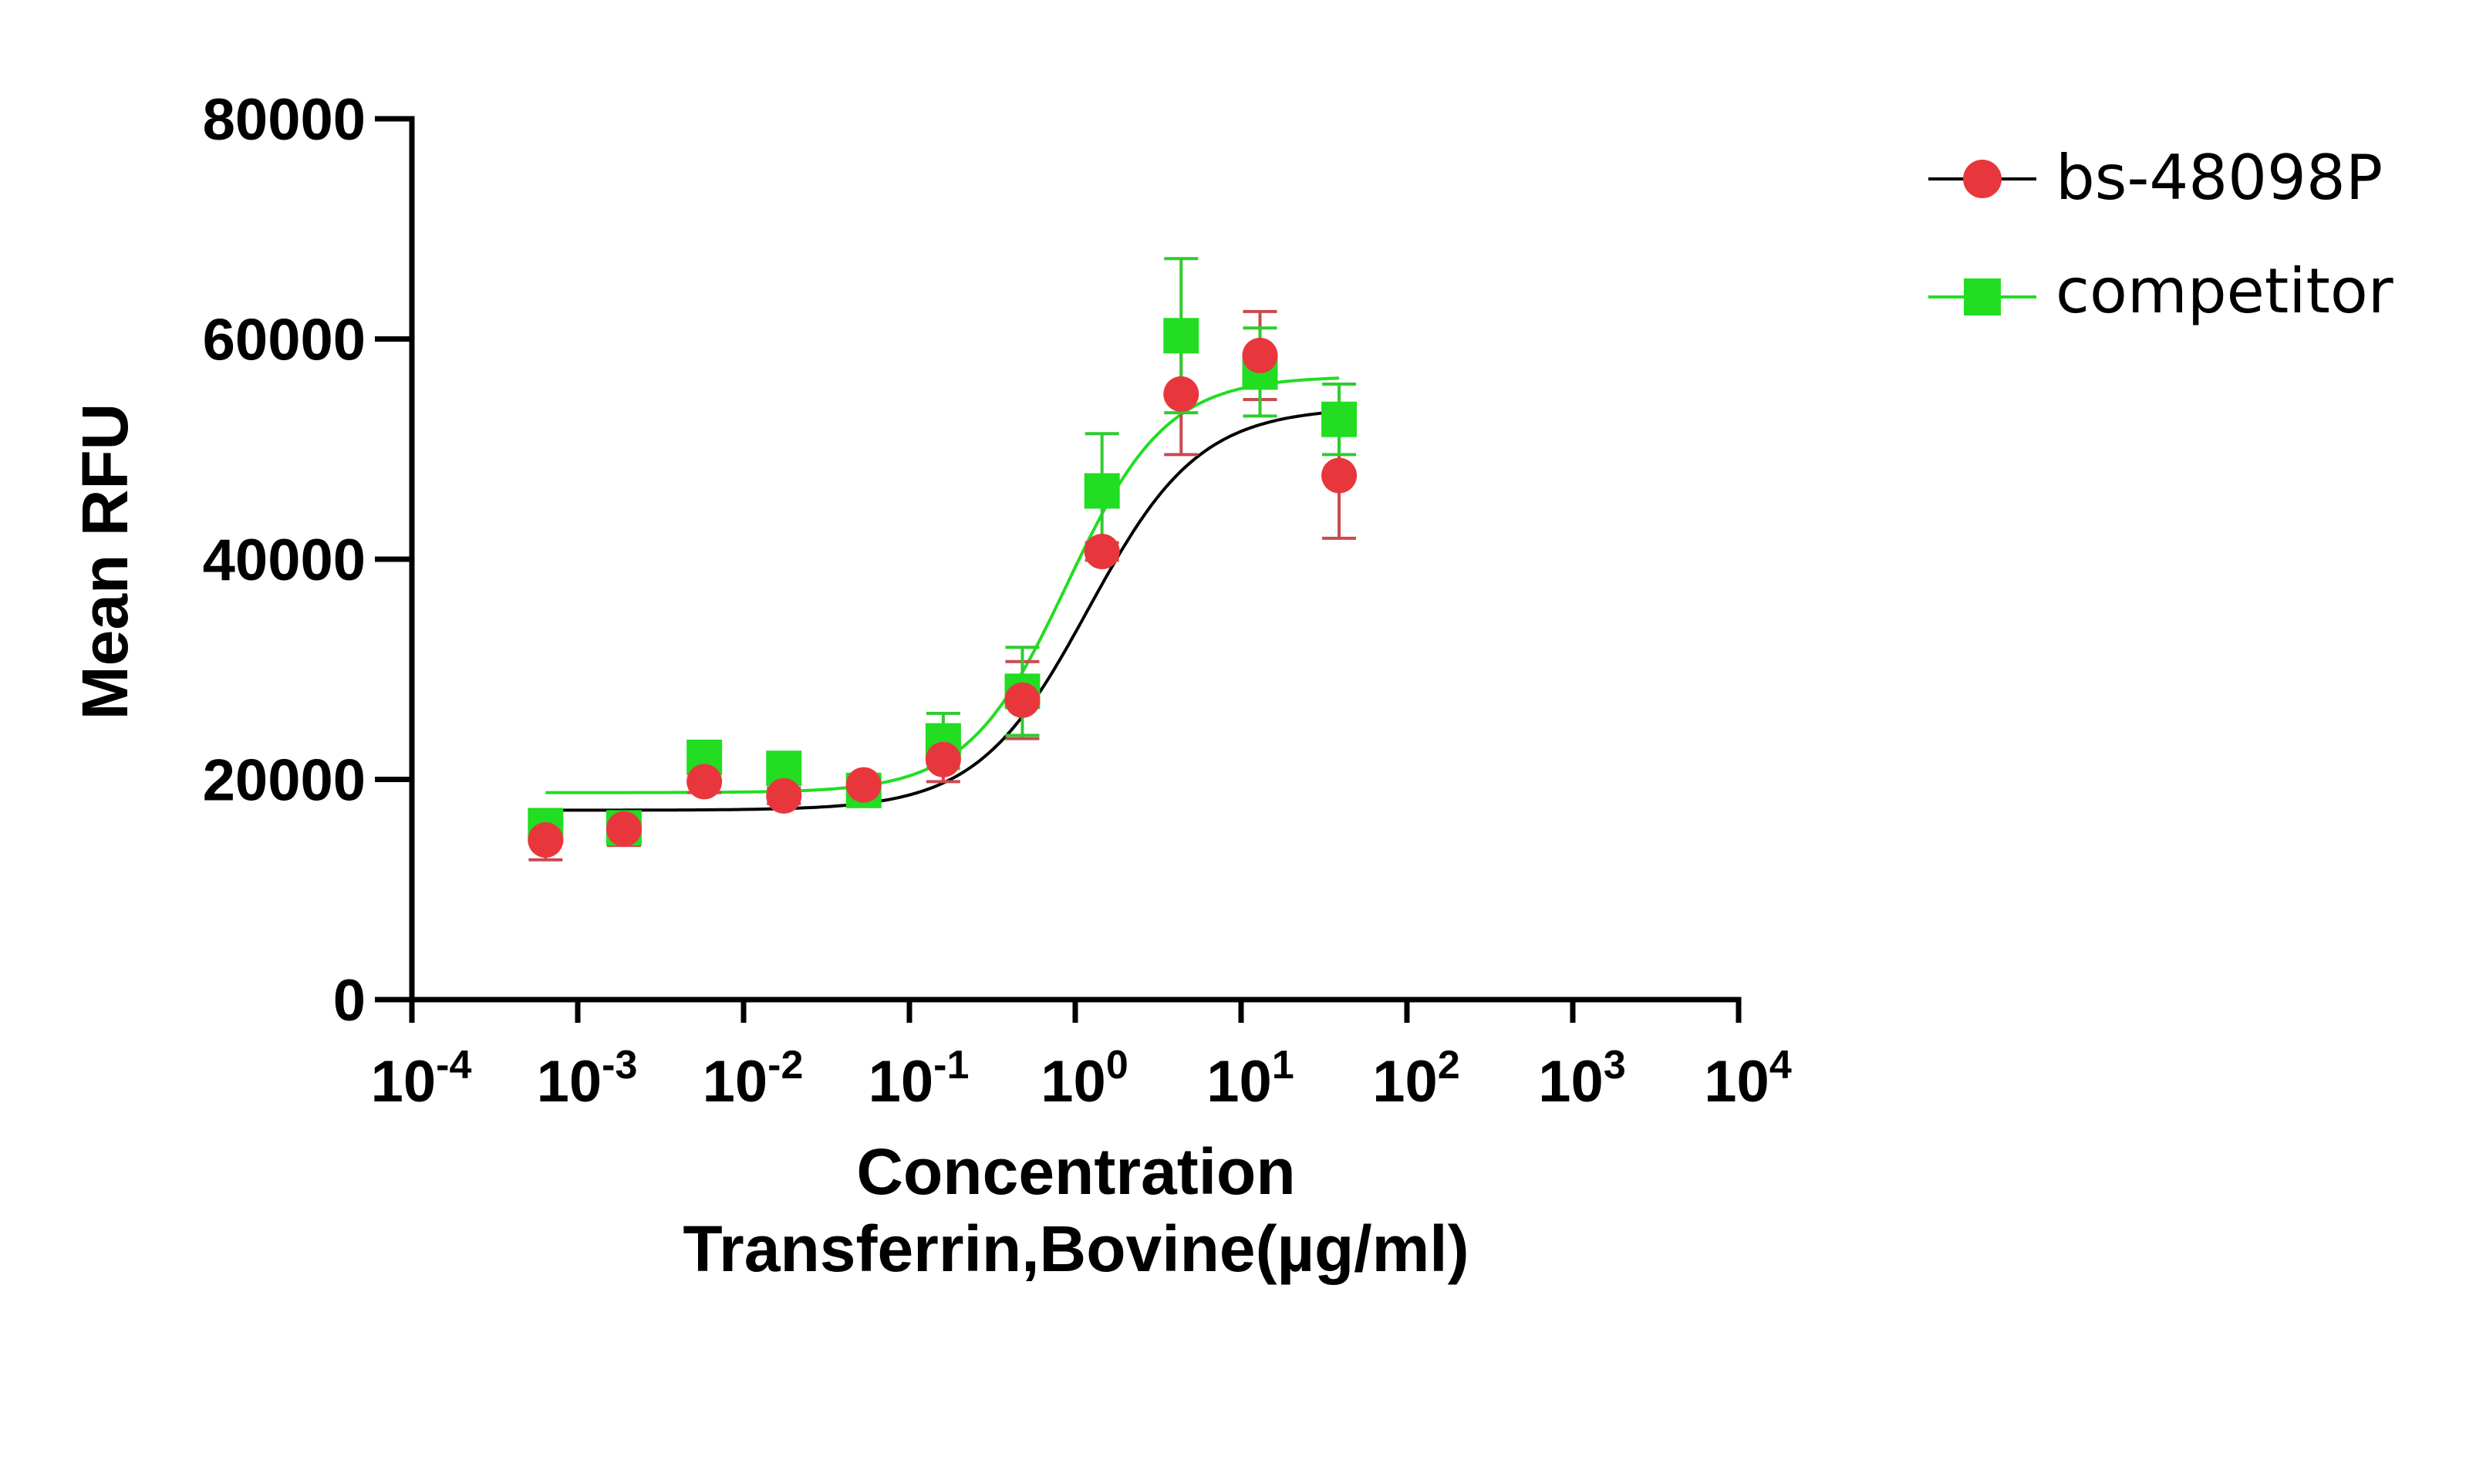 The image size is (2476, 1484). What do you see at coordinates (284, 340) in the screenshot?
I see `y-tick-label: 60000` at bounding box center [284, 340].